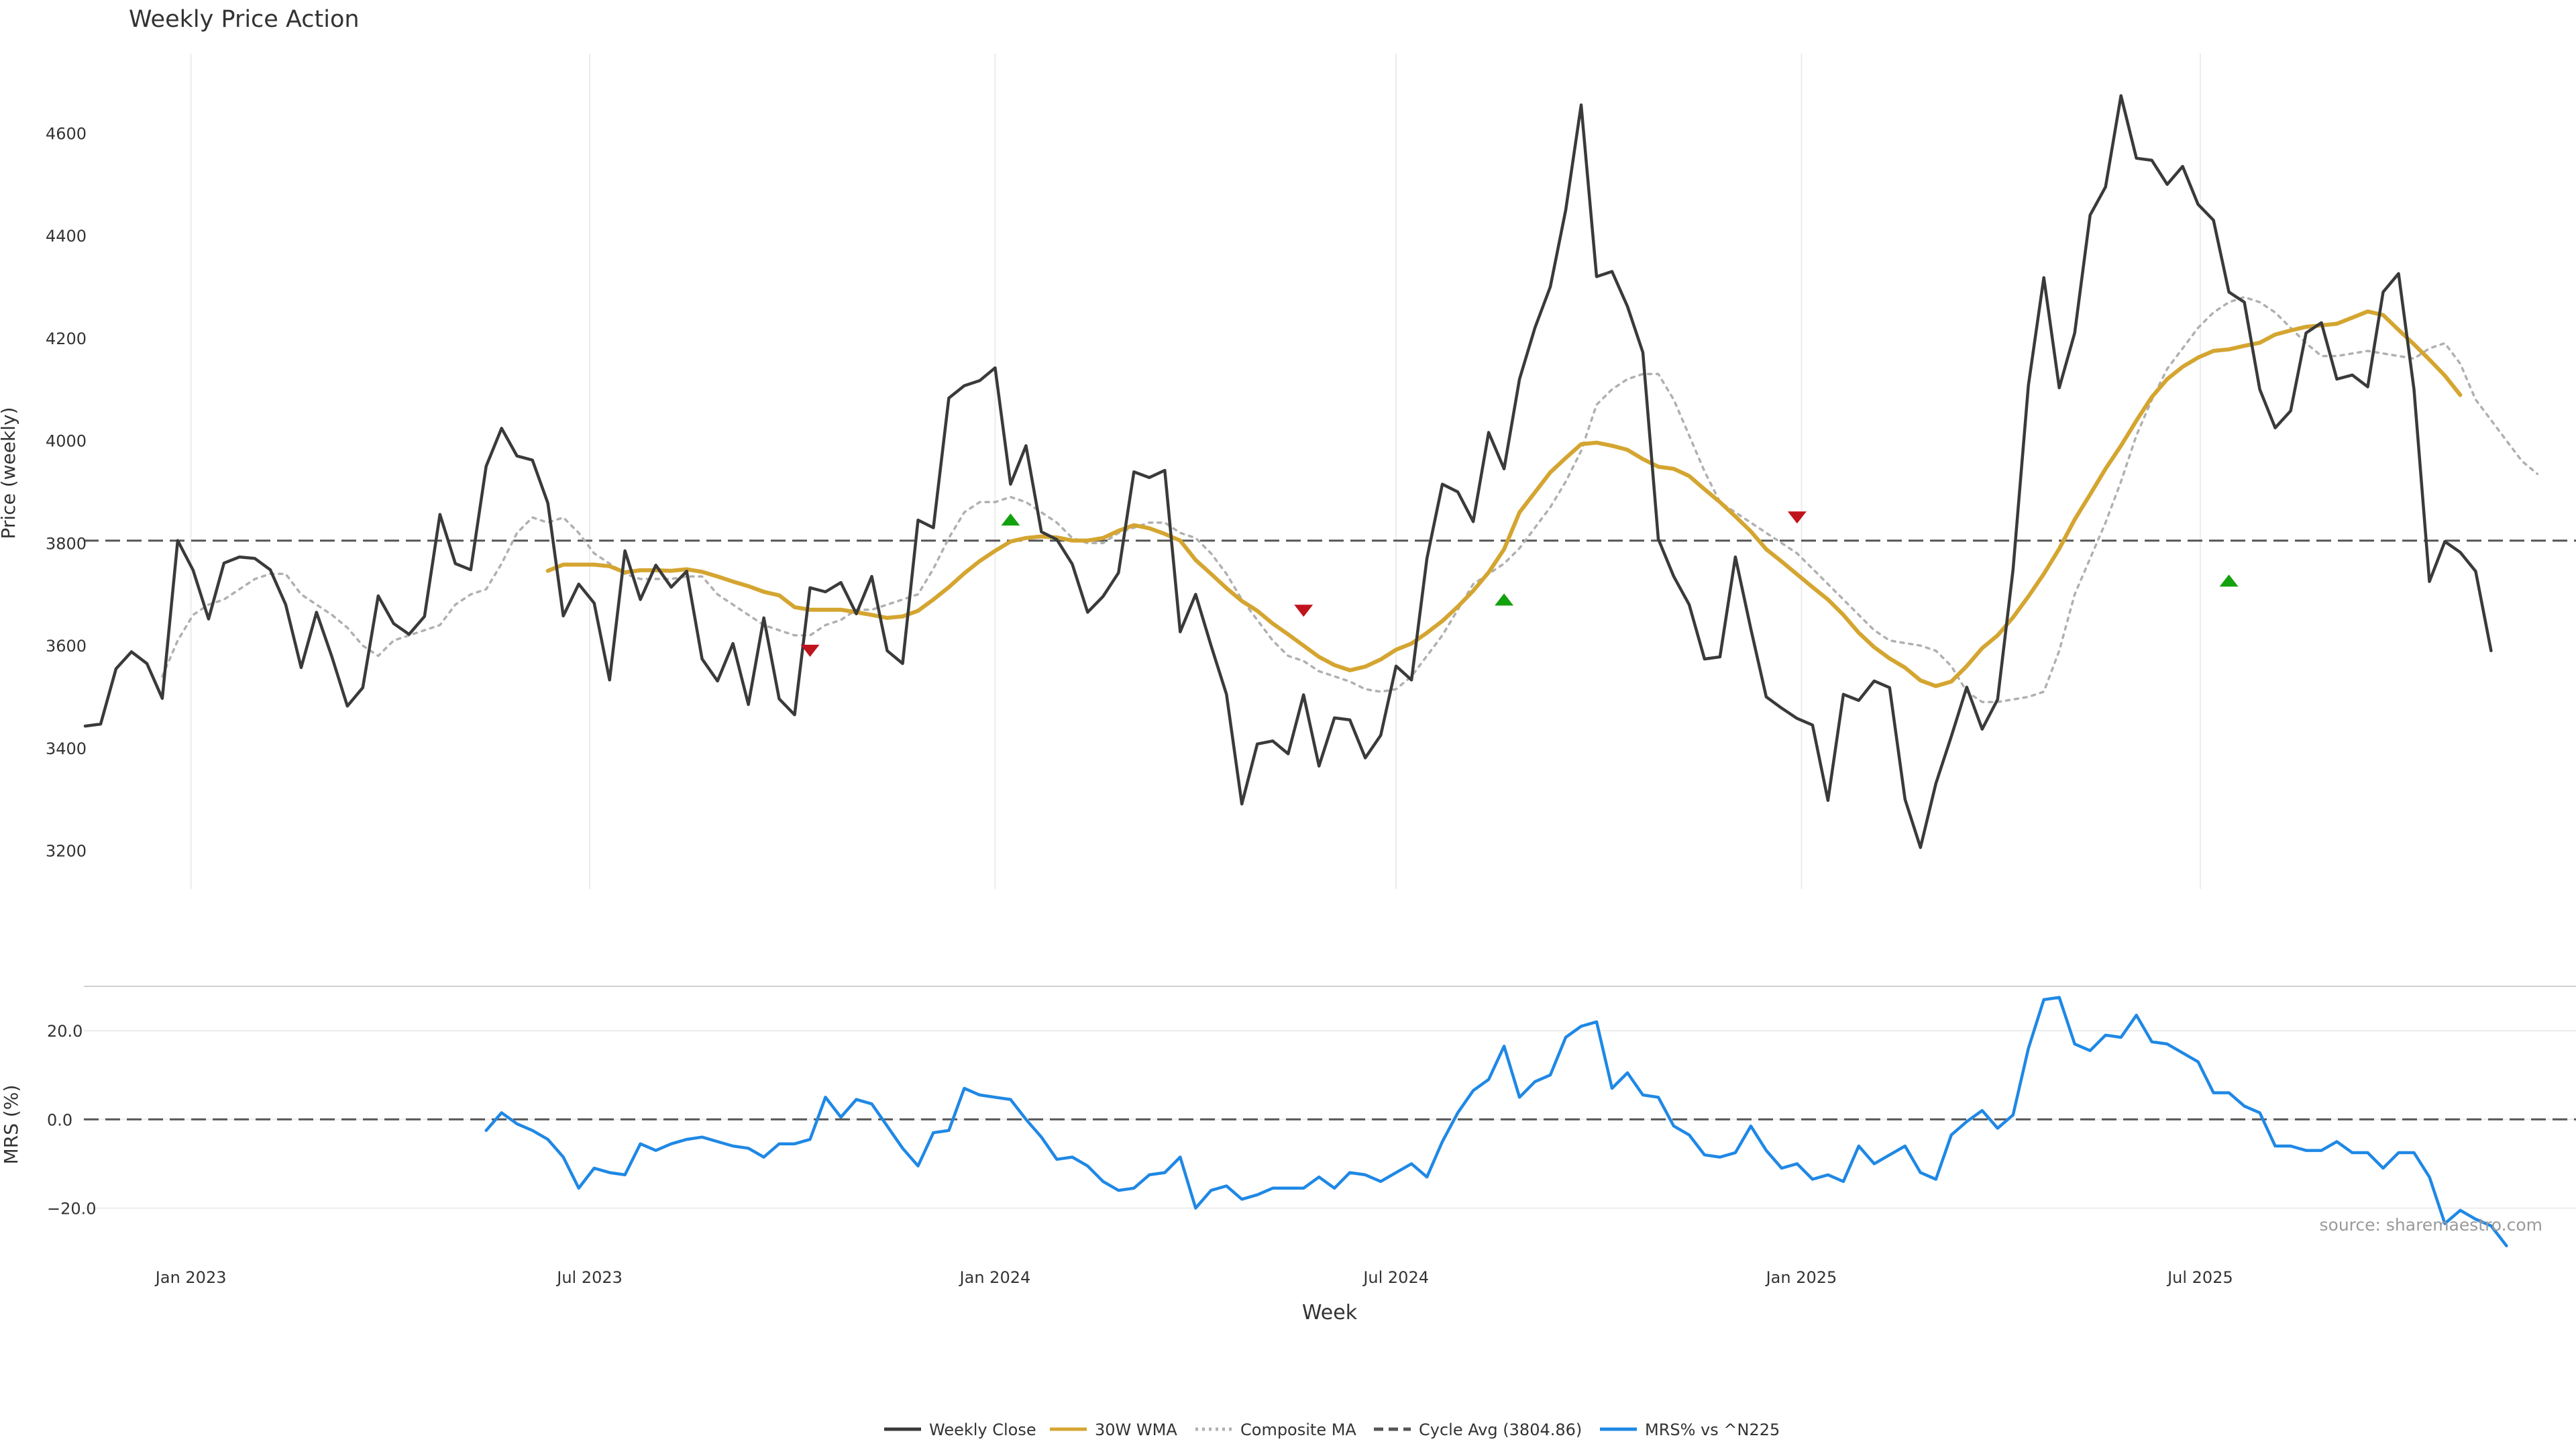  Describe the element at coordinates (1712, 1430) in the screenshot. I see `legend-label: MRS% vs ^N225` at that location.